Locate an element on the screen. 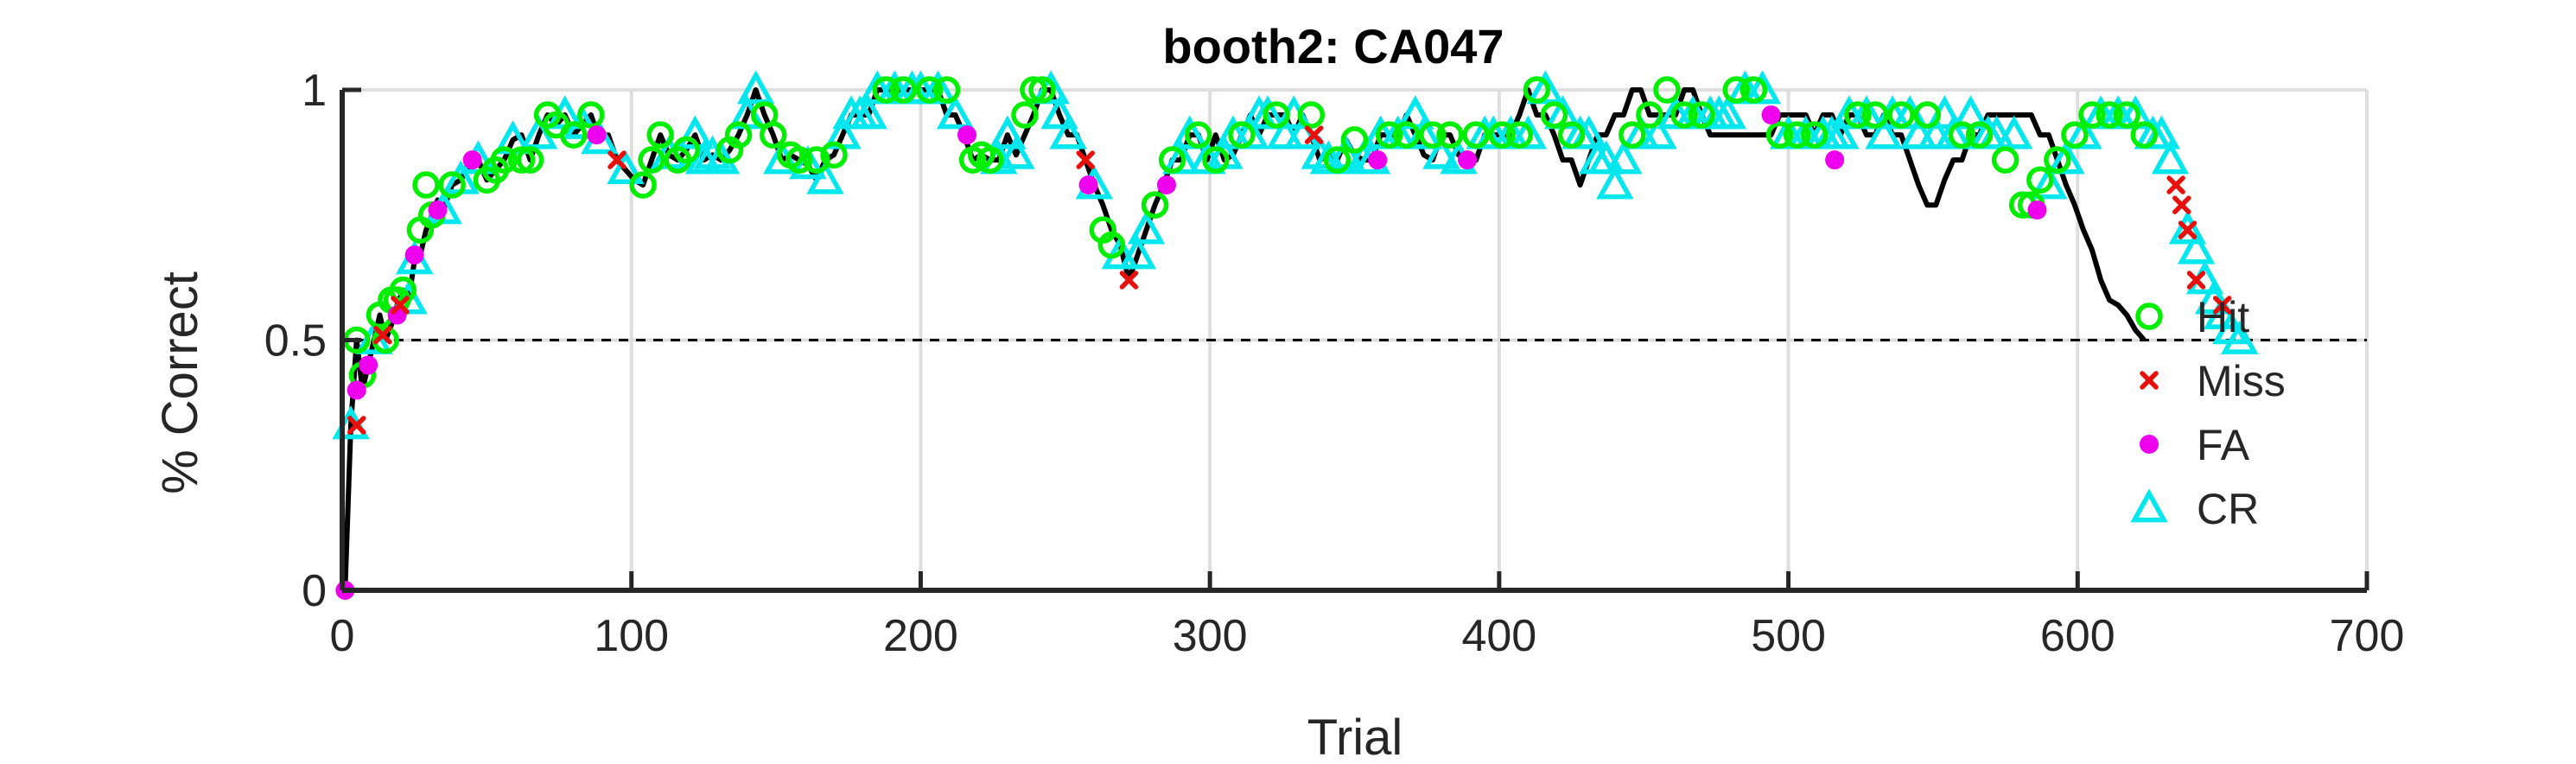  legend-entry-hit: Hit is located at coordinates (2192, 317).